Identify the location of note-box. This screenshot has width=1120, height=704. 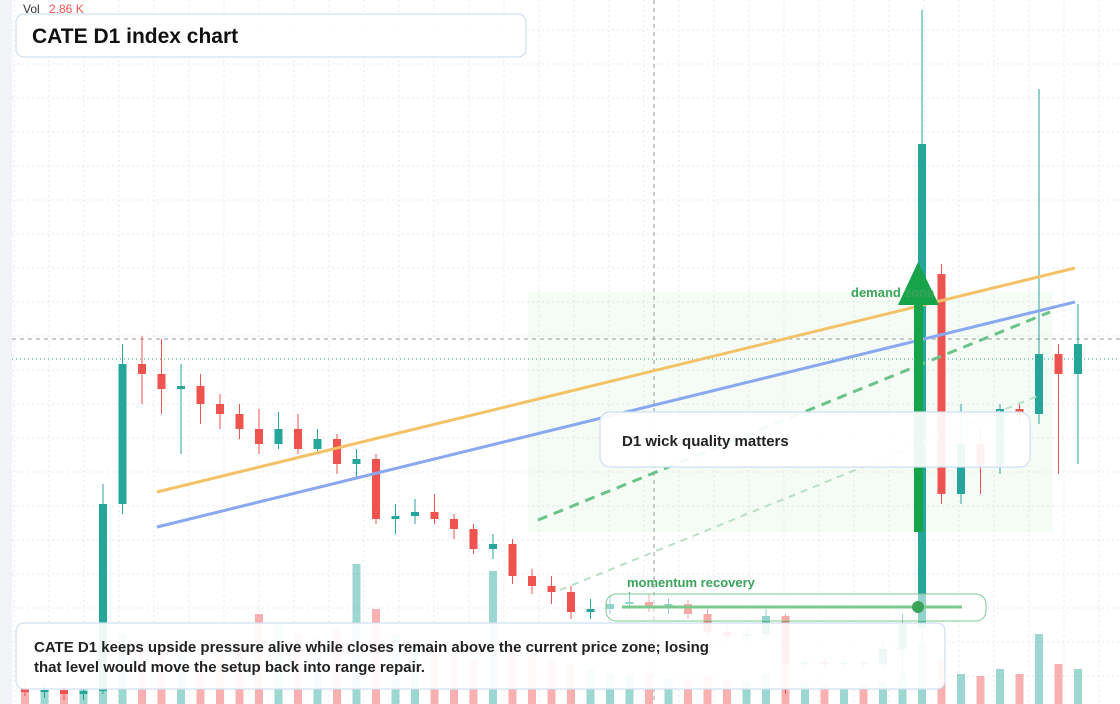
(480, 656).